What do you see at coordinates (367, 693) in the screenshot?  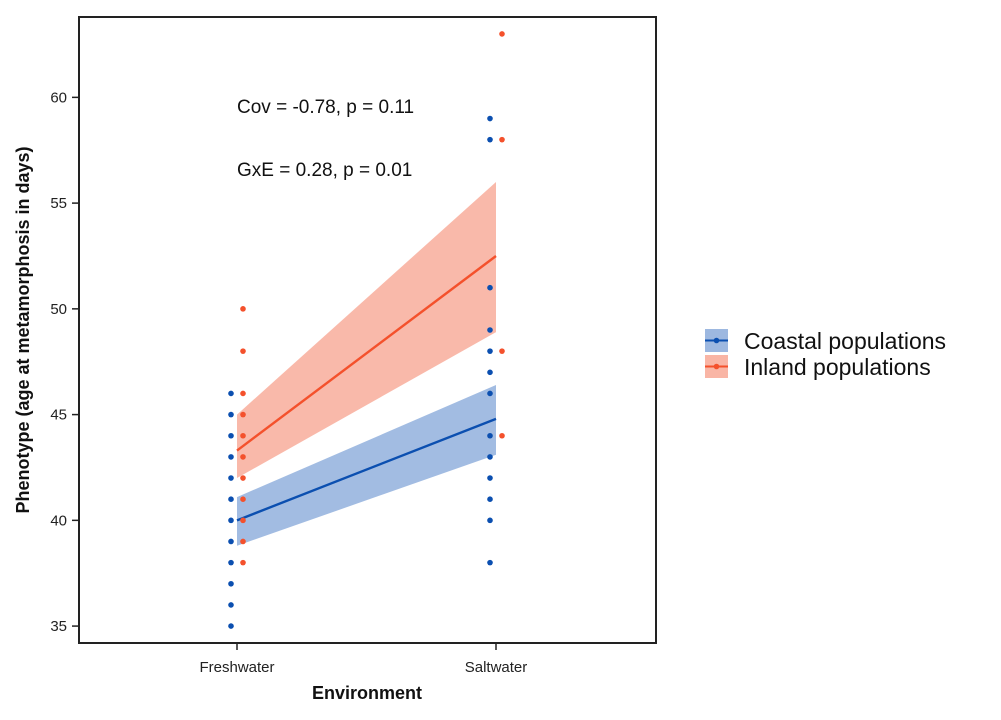 I see `x-axis-title: Environment` at bounding box center [367, 693].